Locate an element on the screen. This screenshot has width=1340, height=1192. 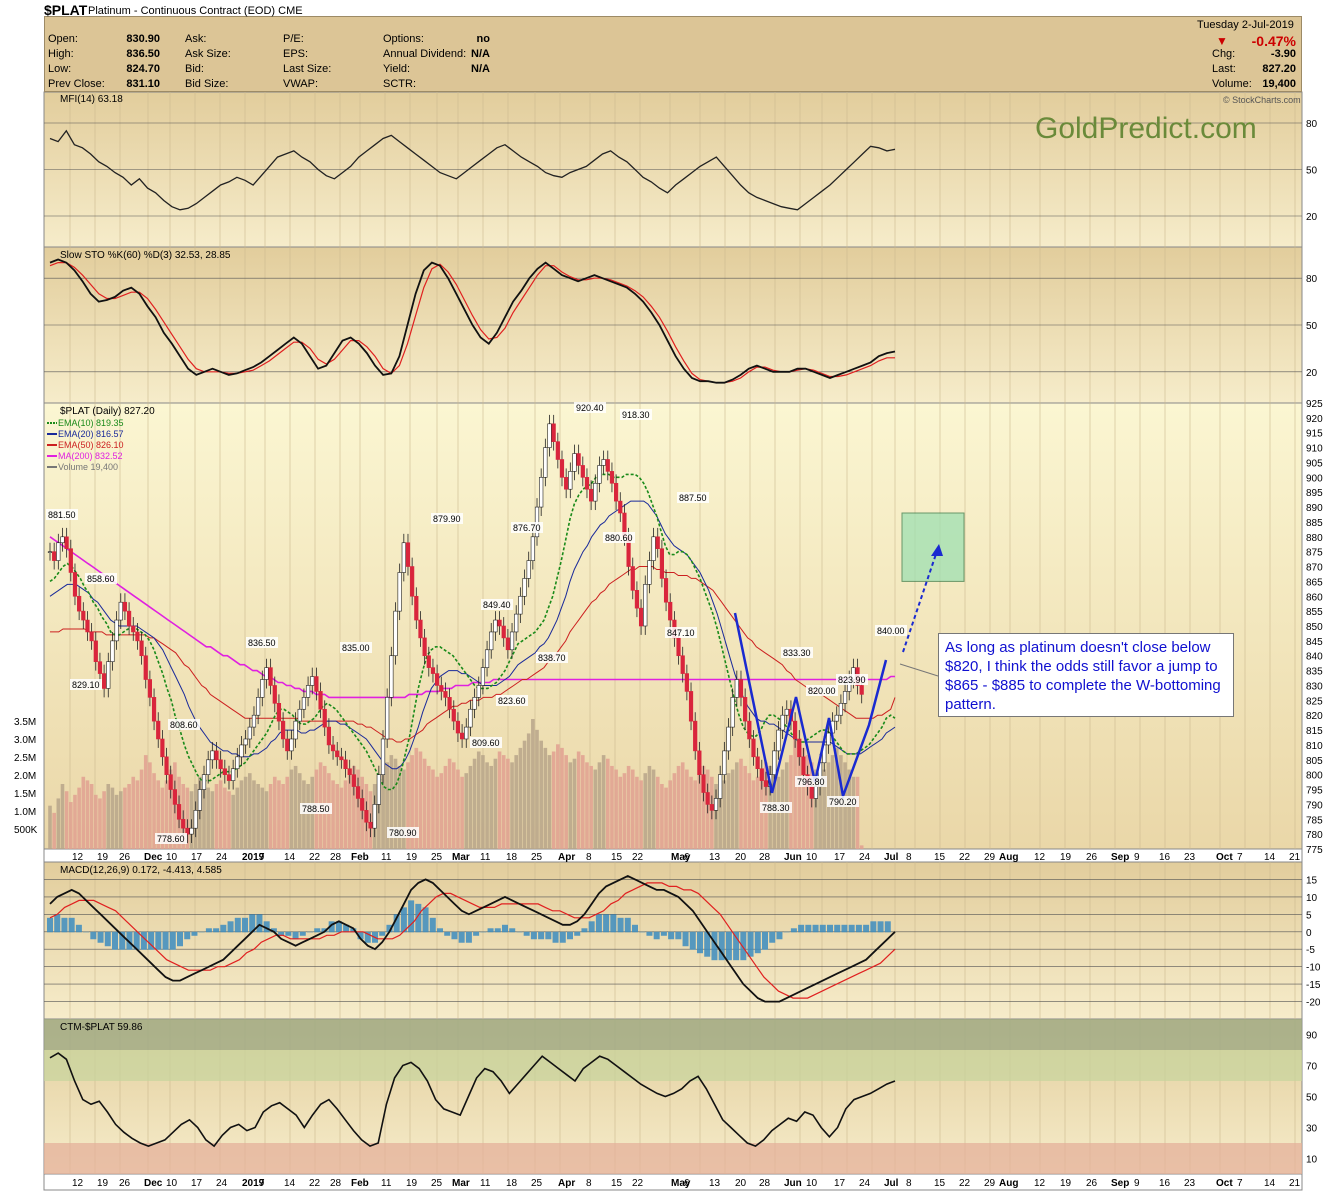
volume-tick-label: 3.0M is located at coordinates (25, 740).